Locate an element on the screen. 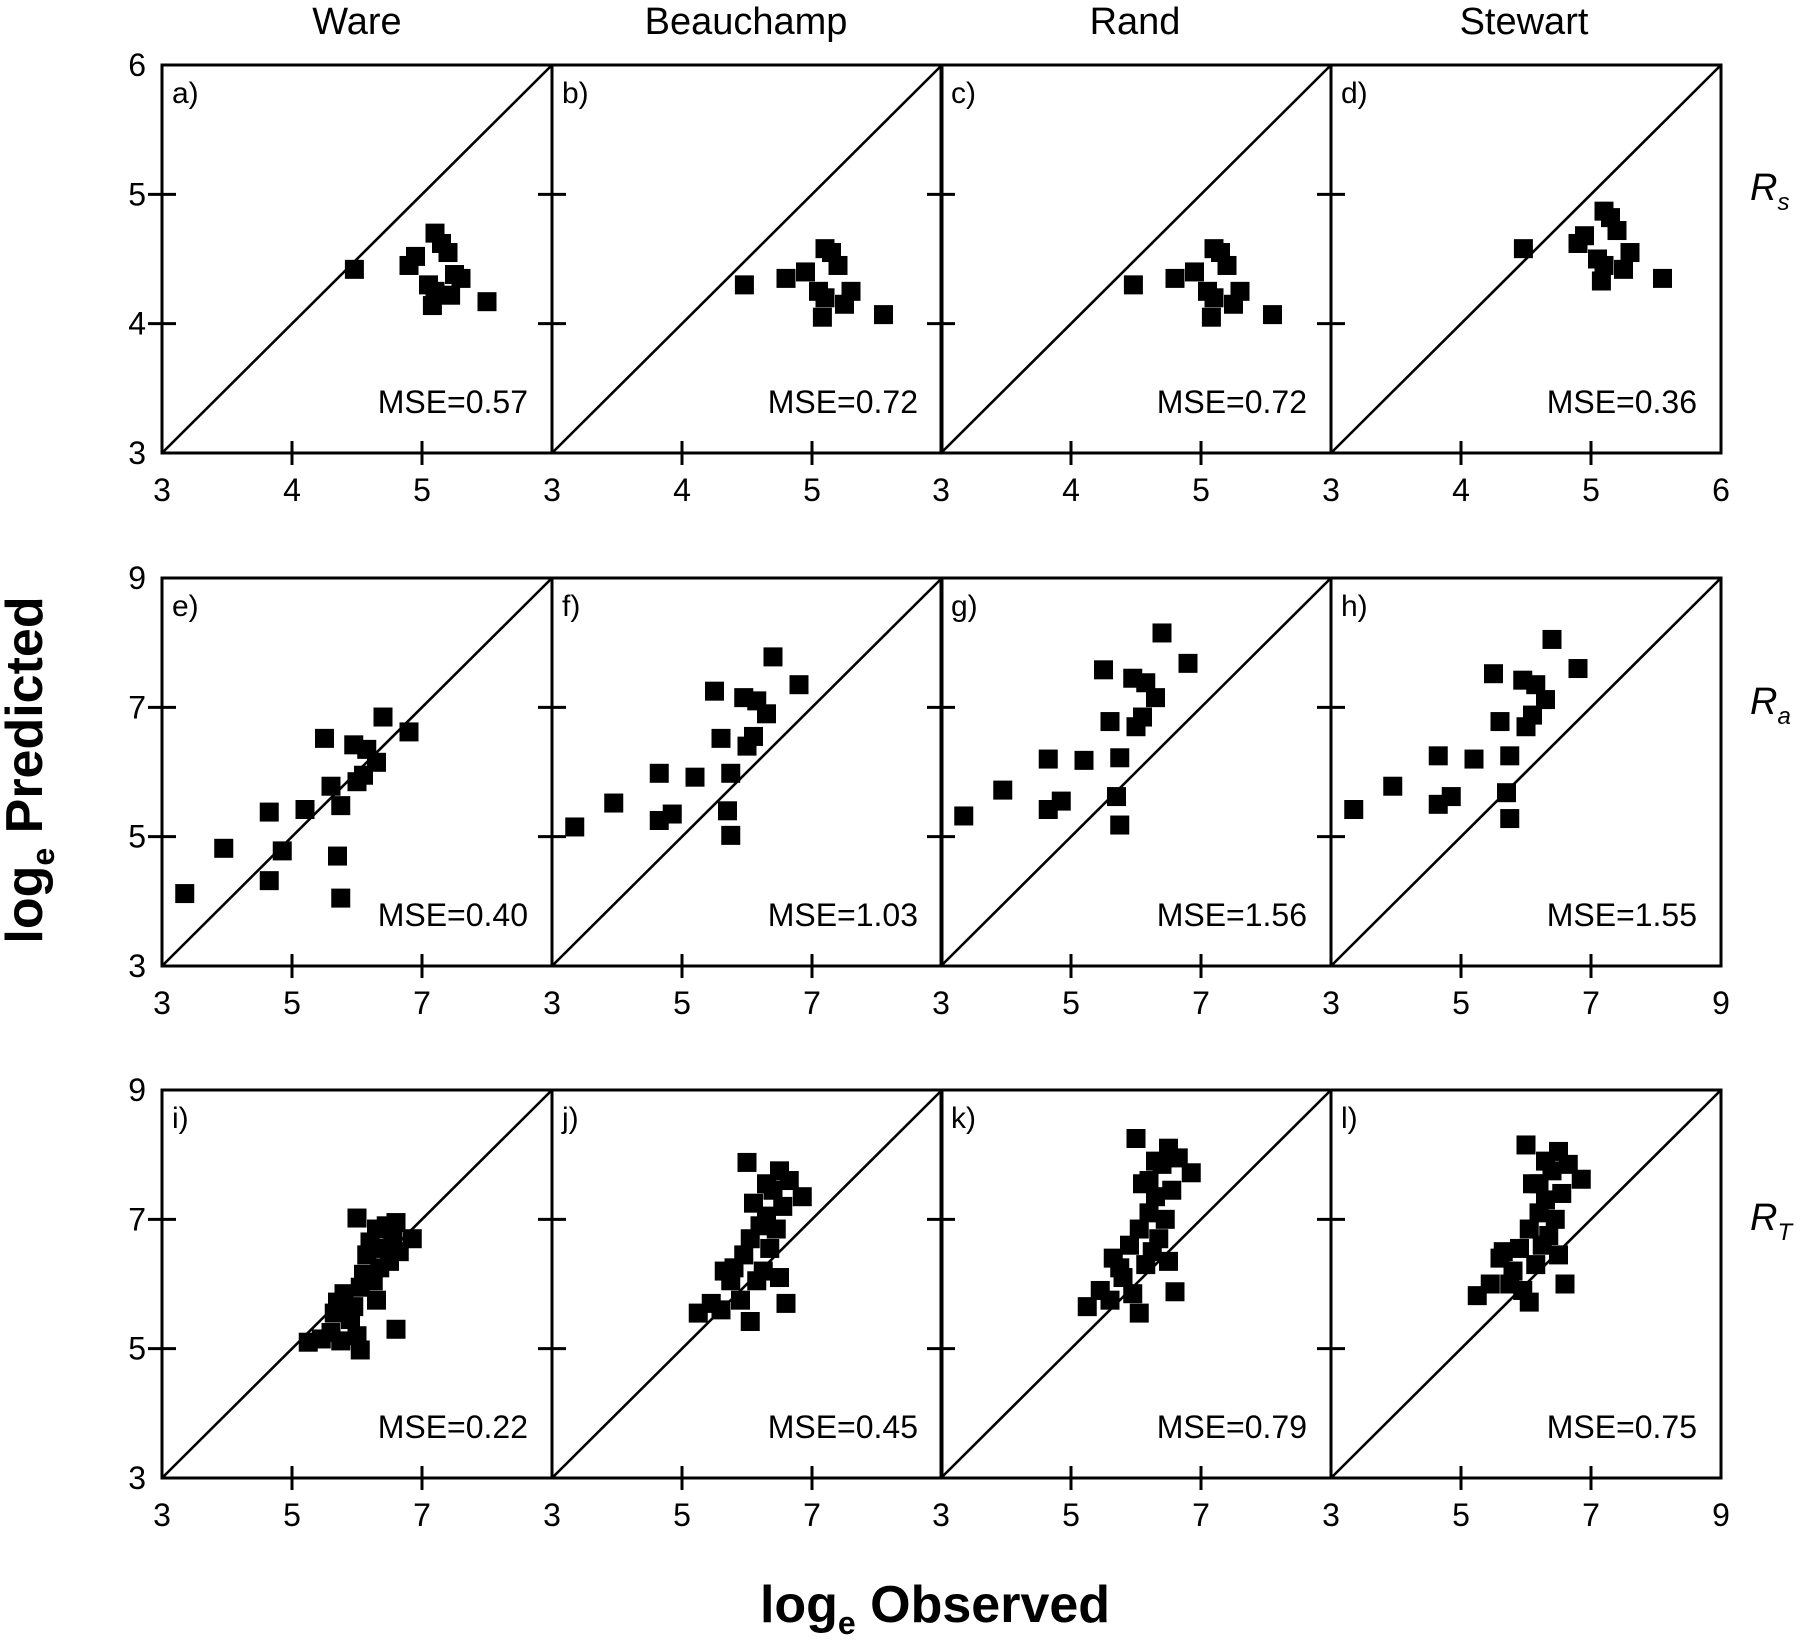 Image resolution: width=1800 pixels, height=1647 pixels. column-title-beauchamp: Beauchamp is located at coordinates (746, 22).